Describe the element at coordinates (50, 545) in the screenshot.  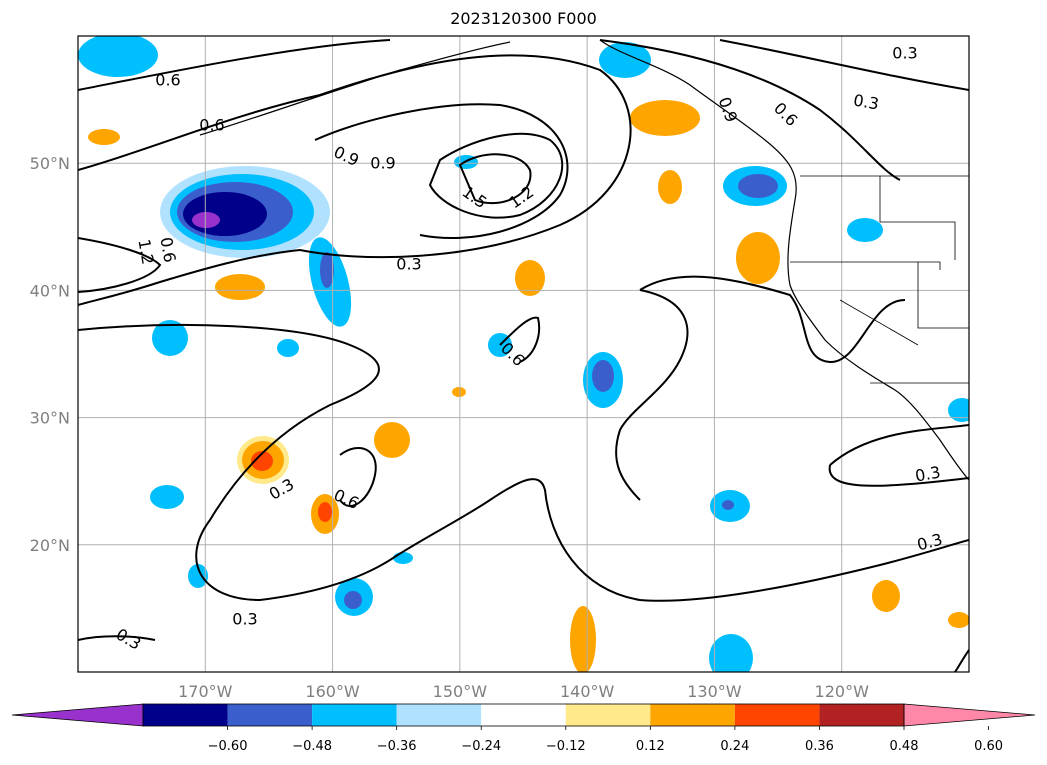
I see `lat-tick-label: 20°N` at that location.